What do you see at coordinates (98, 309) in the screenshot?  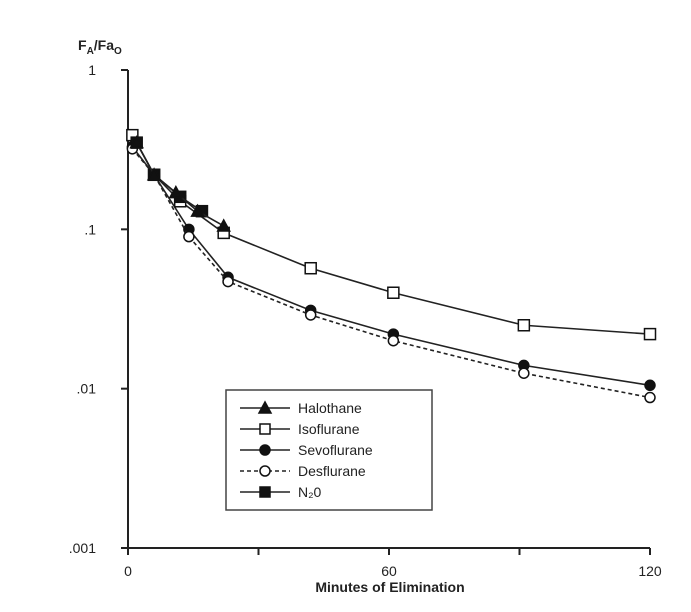 I see `y-ticks: 1 .1 .01 .001` at bounding box center [98, 309].